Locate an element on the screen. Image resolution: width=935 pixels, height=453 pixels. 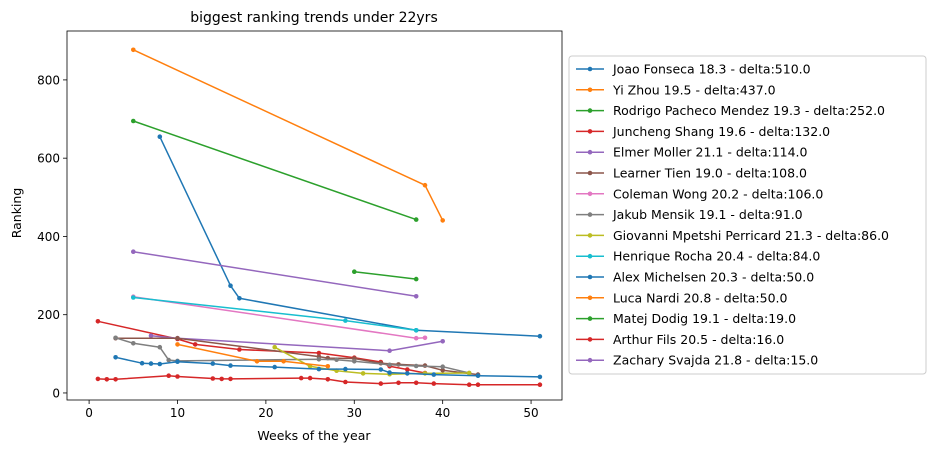
legend-item: Henrique Rocha 20.4 - delta:84.0 is located at coordinates (698, 256).